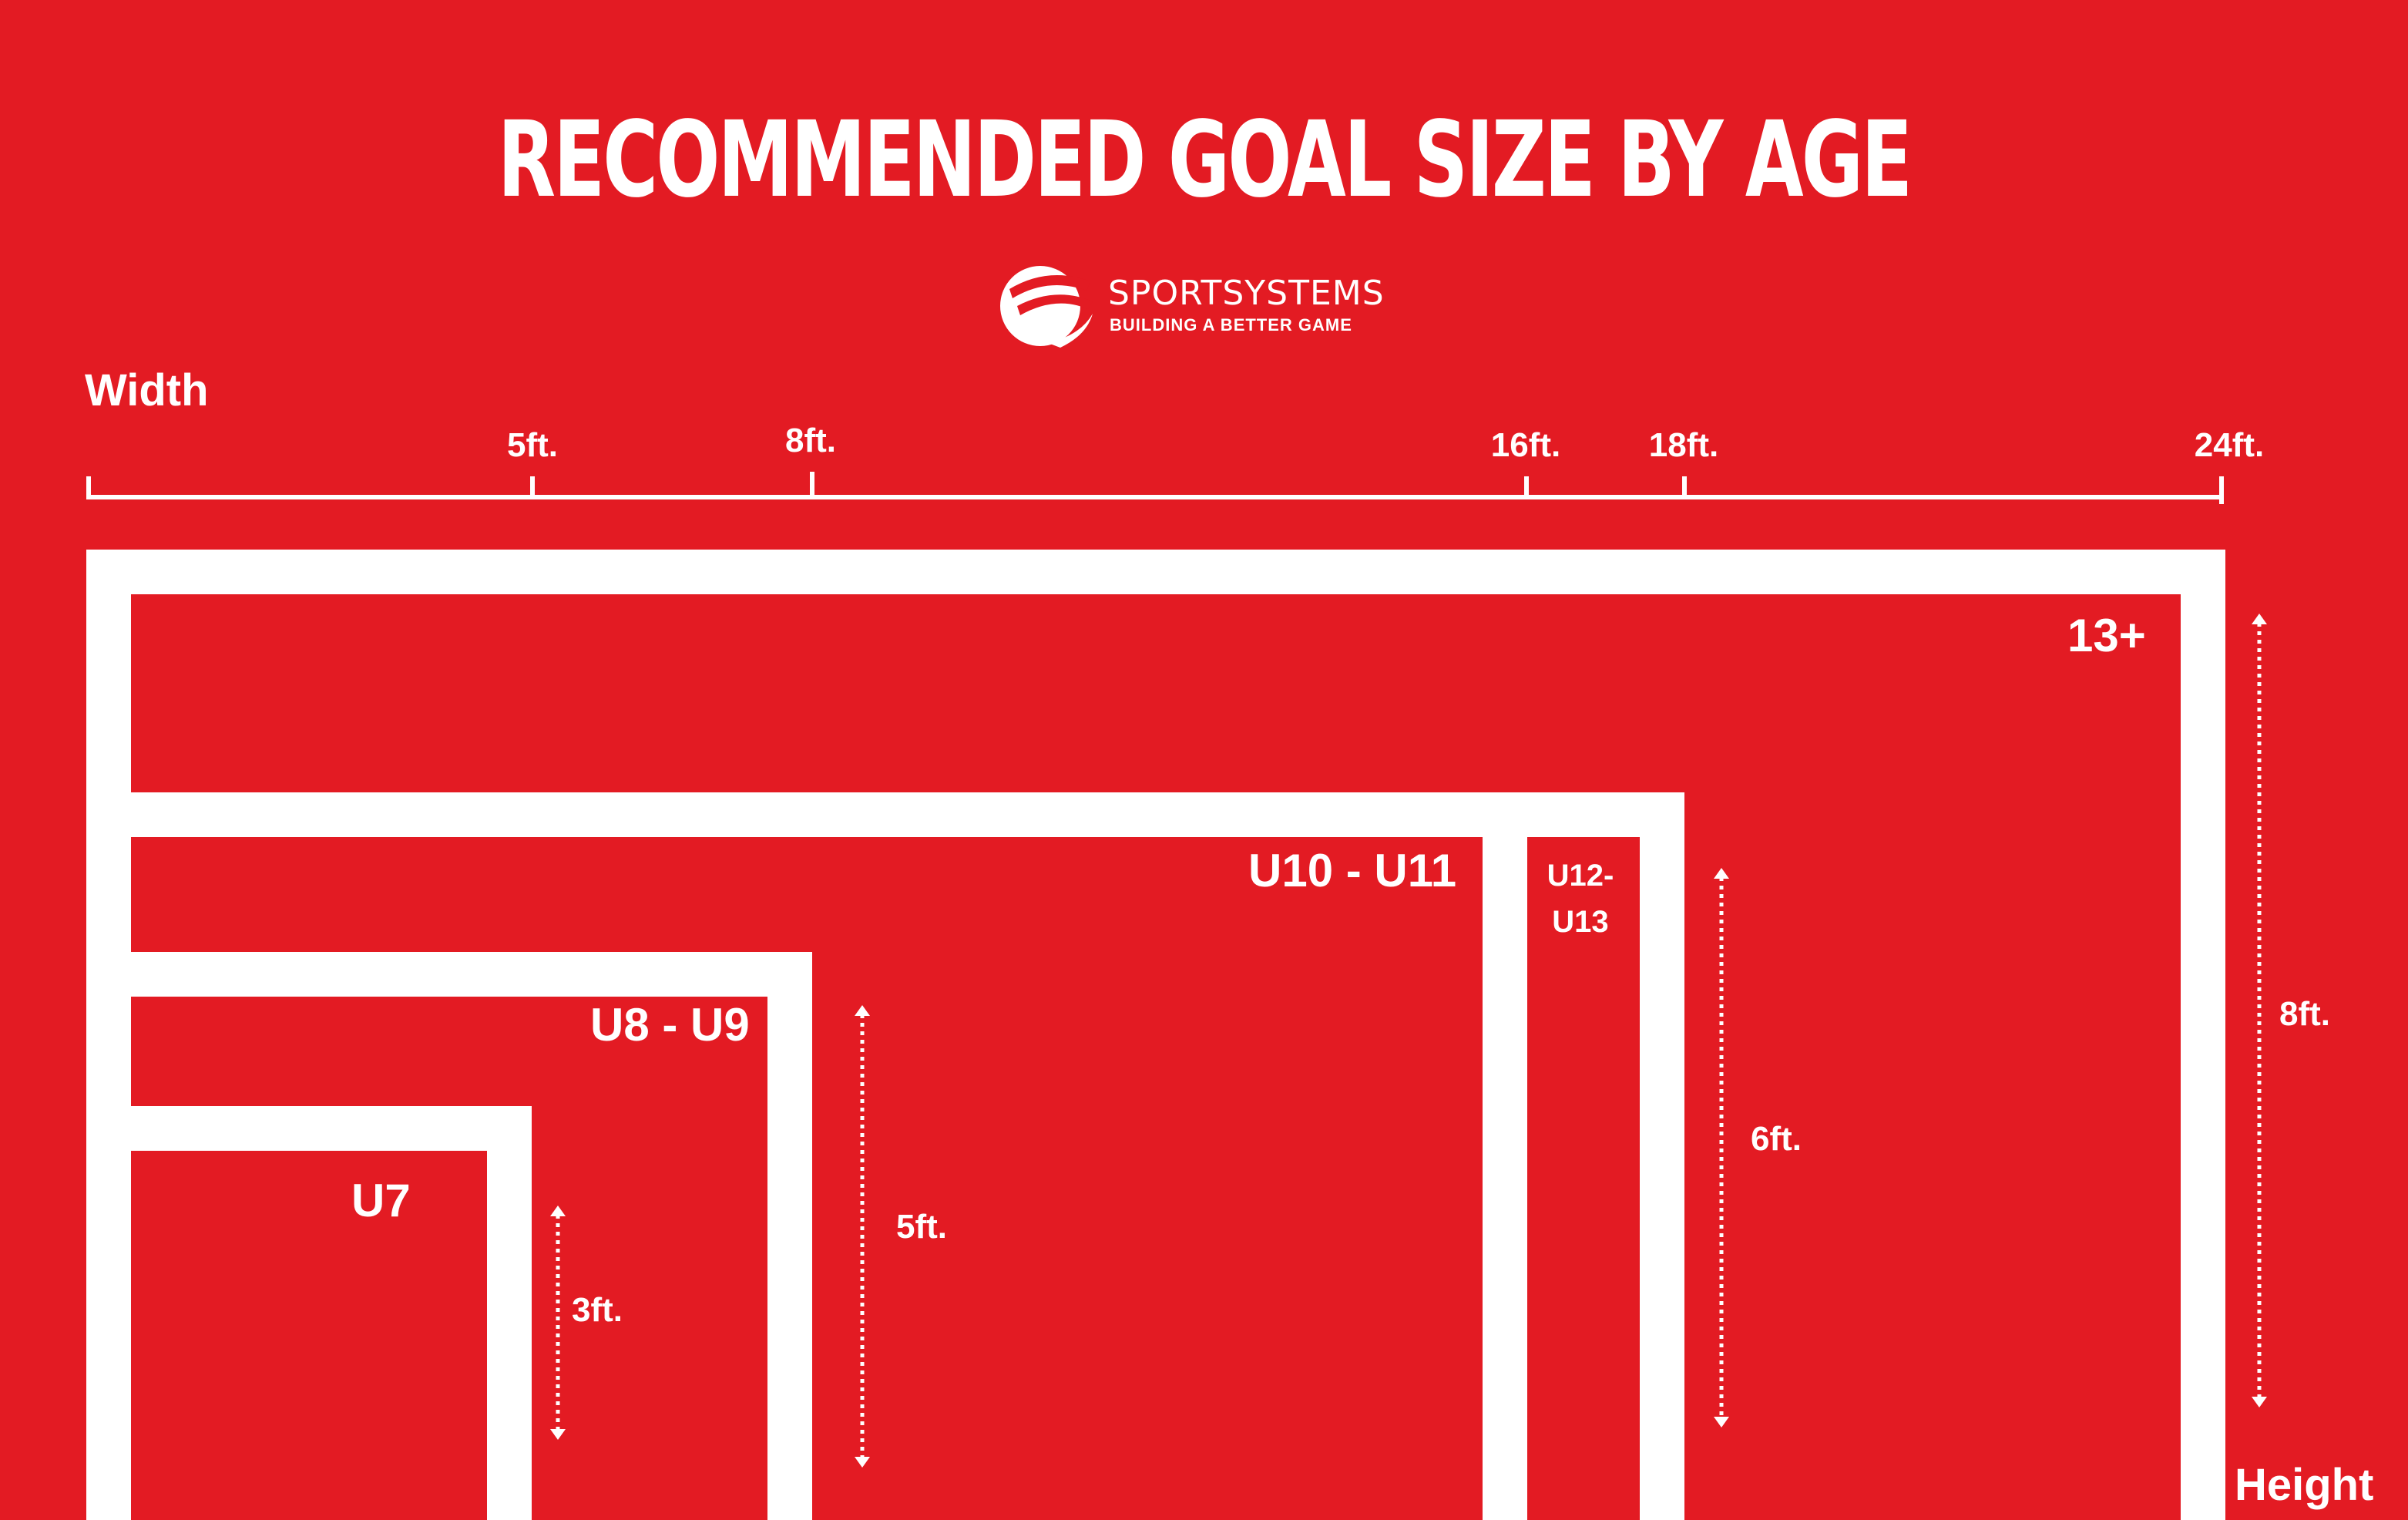 This screenshot has height=1520, width=2408. I want to click on height-label-8ft: 8ft., so click(2304, 1014).